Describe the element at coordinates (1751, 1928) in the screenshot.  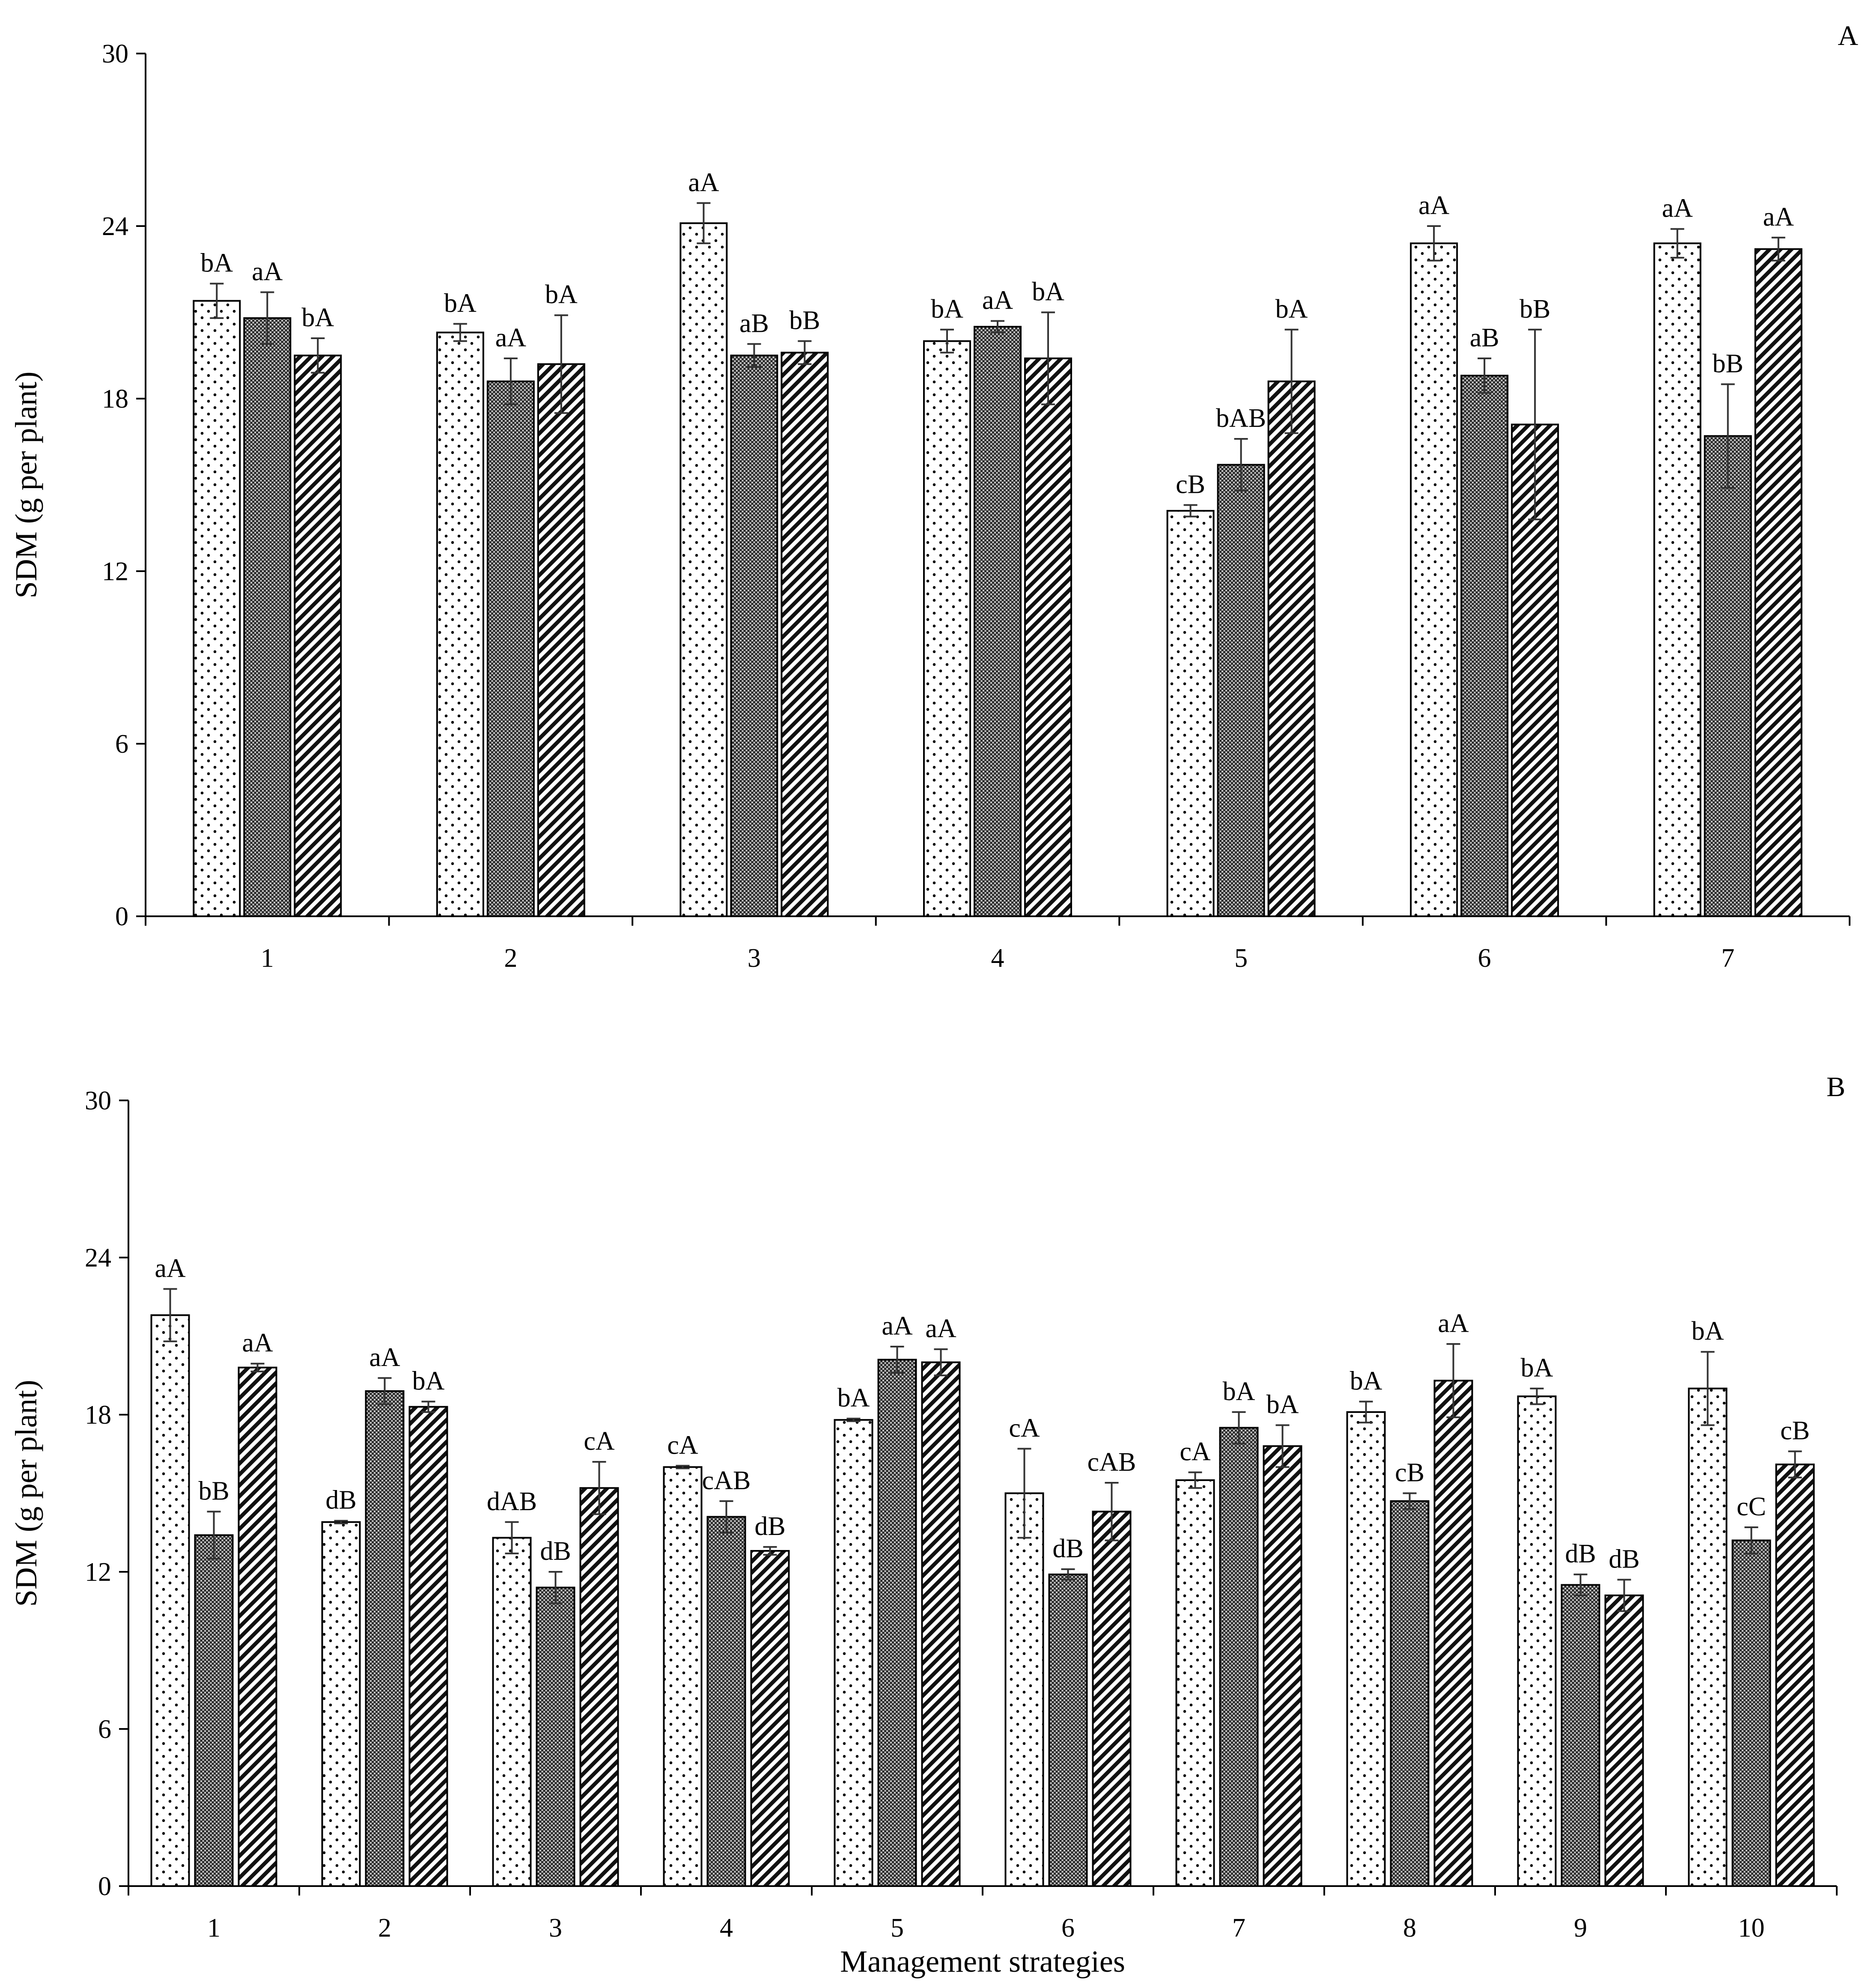
I see `x-tick-label: 10` at that location.